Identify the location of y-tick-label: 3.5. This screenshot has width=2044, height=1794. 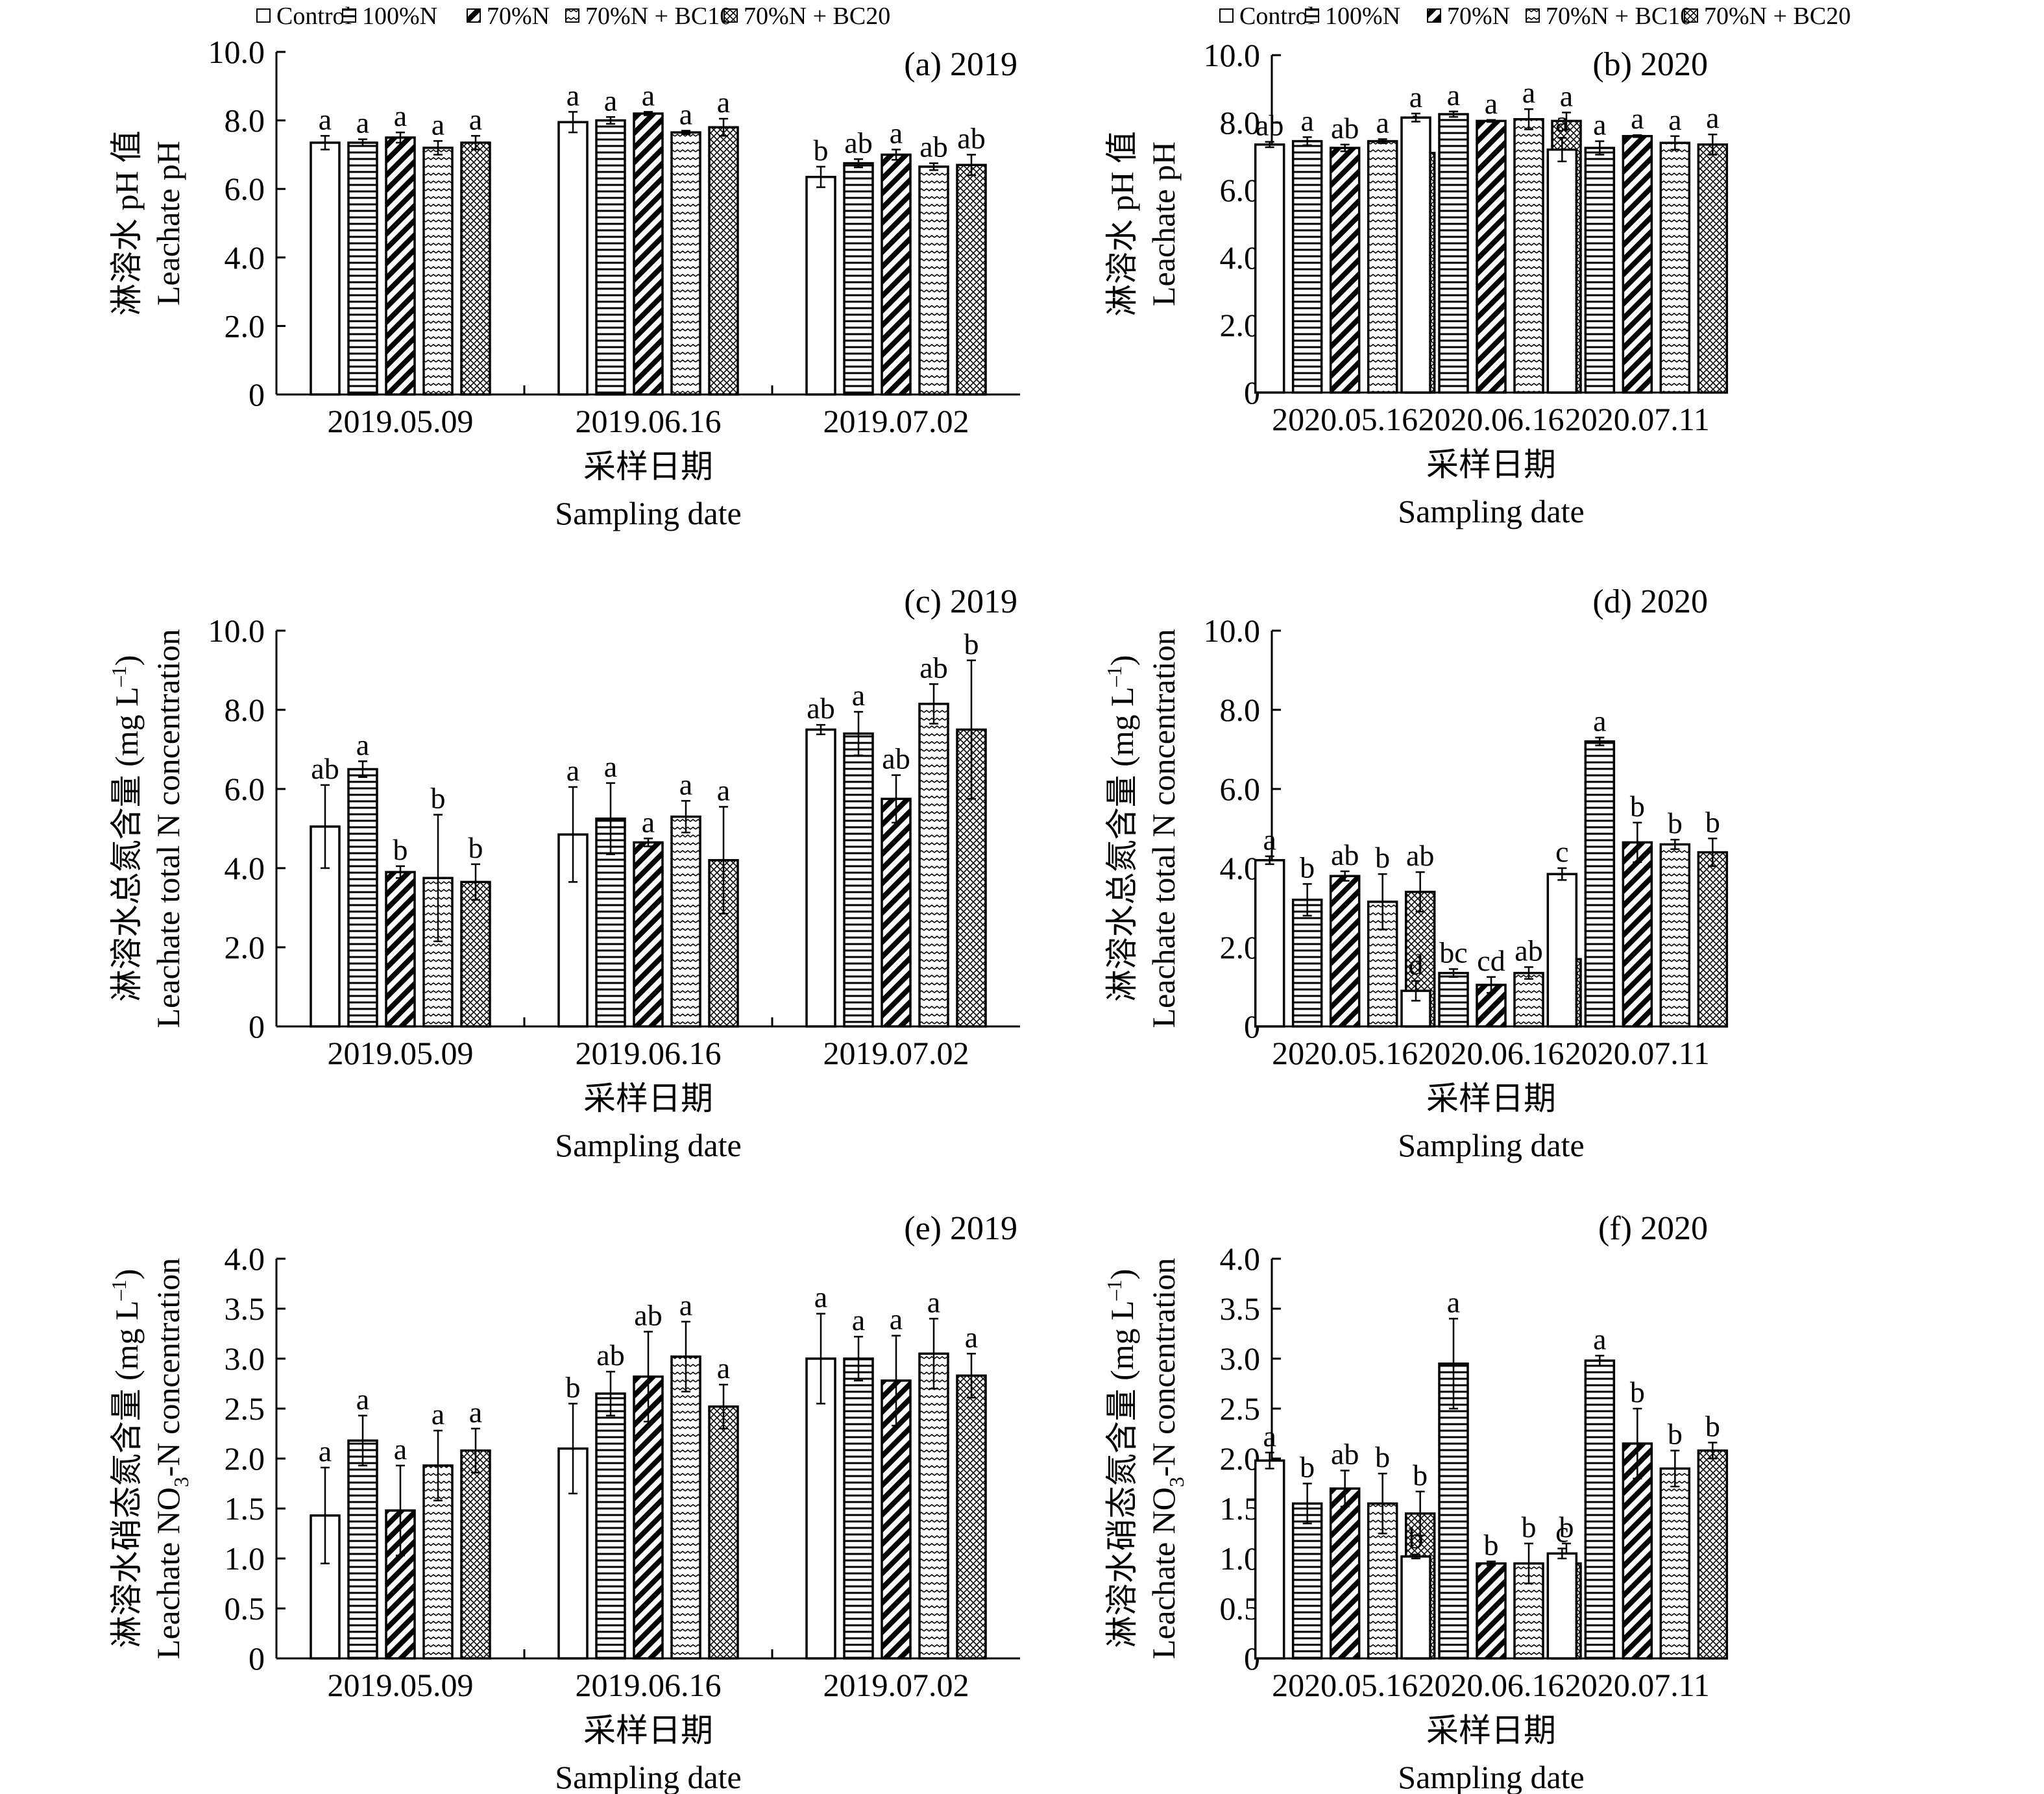
(1240, 1309).